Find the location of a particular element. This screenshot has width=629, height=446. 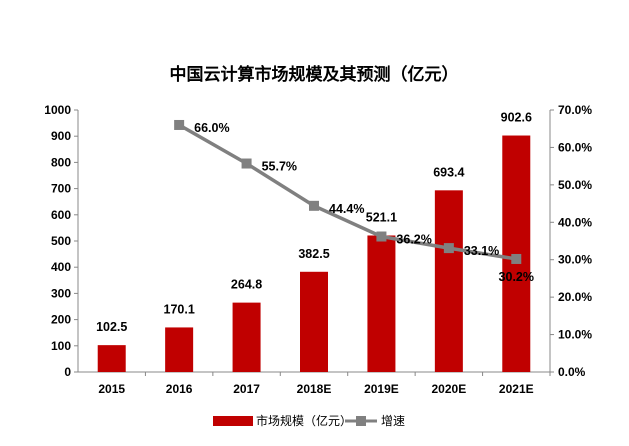

x-tick-label: 2017 is located at coordinates (246, 389).